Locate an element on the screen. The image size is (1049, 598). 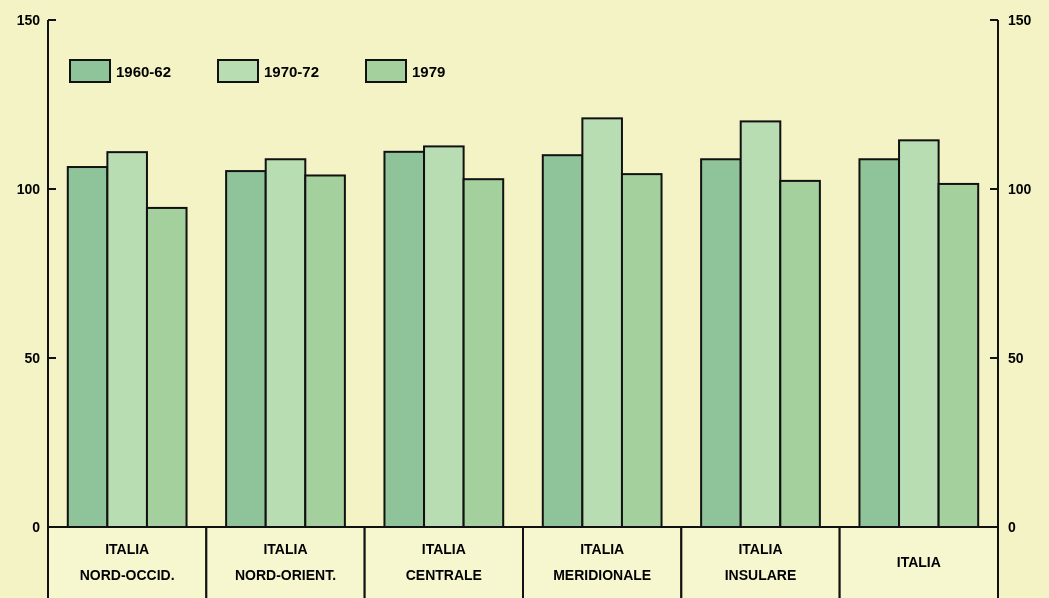
y-tick-label: 0 is located at coordinates (36, 526).